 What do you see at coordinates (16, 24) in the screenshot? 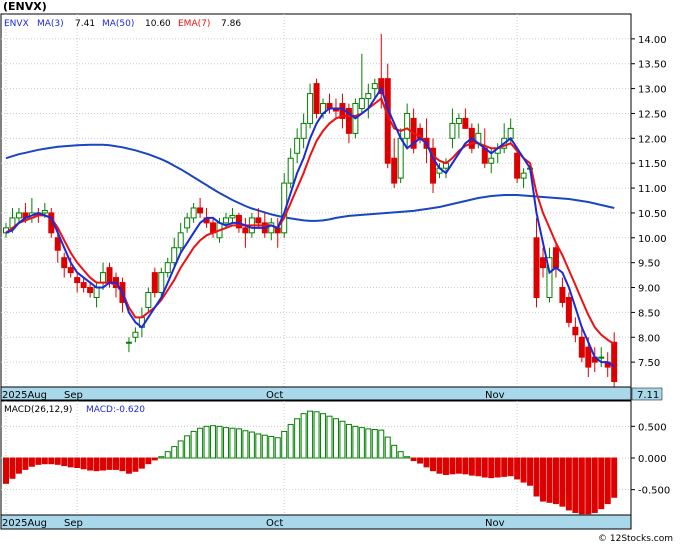
I see `legend-symbol: ENVX` at bounding box center [16, 24].